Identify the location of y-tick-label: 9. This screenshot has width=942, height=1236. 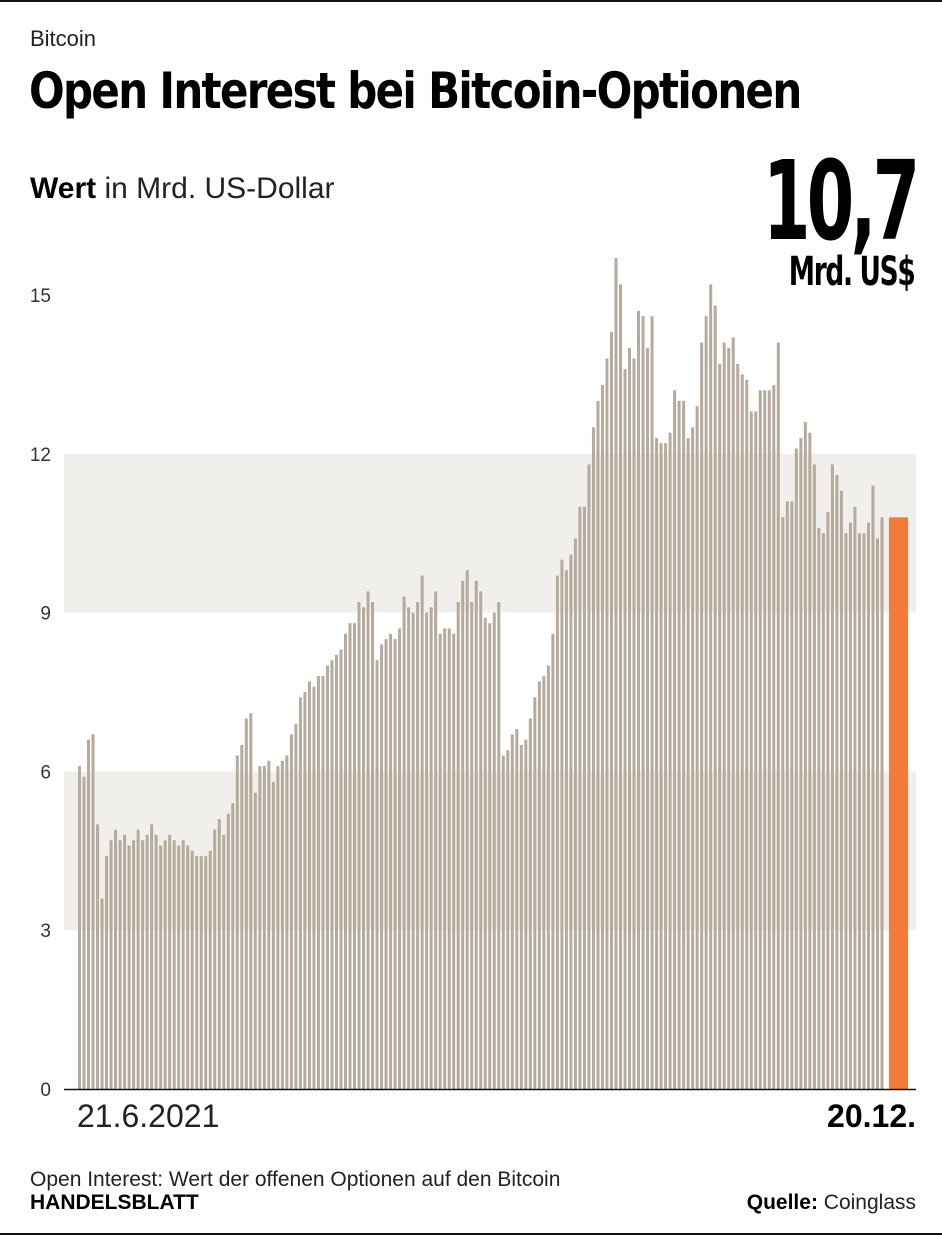
(45, 614).